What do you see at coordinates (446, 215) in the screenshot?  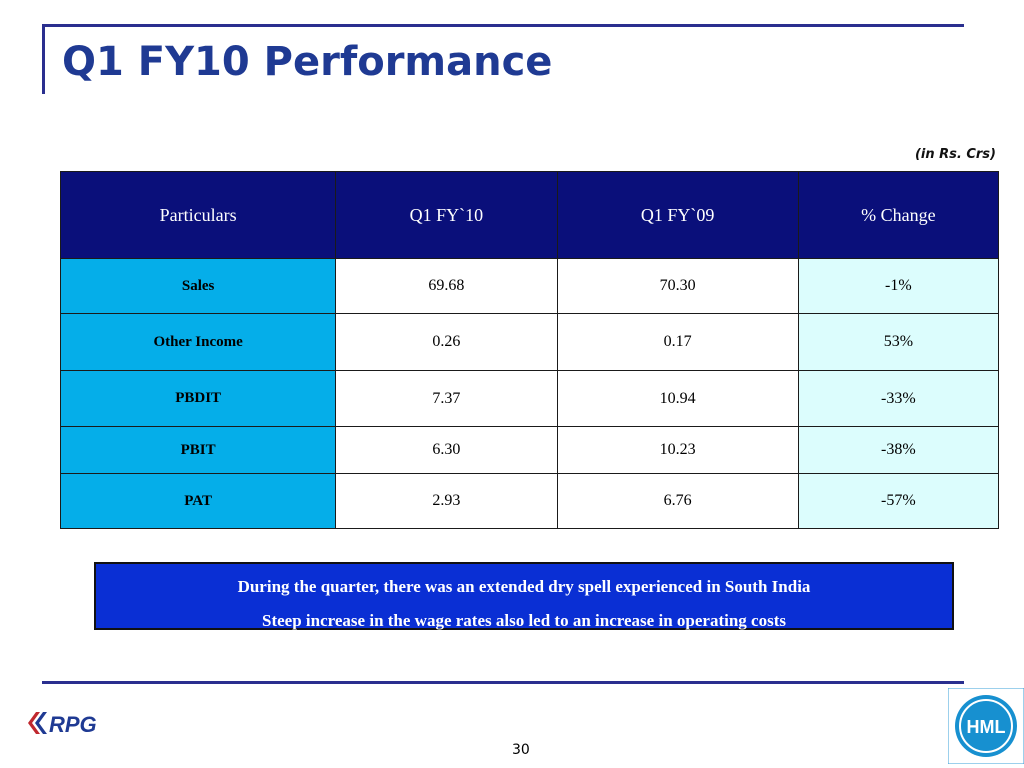 I see `header-q1-fy10: Q1 FY`10` at bounding box center [446, 215].